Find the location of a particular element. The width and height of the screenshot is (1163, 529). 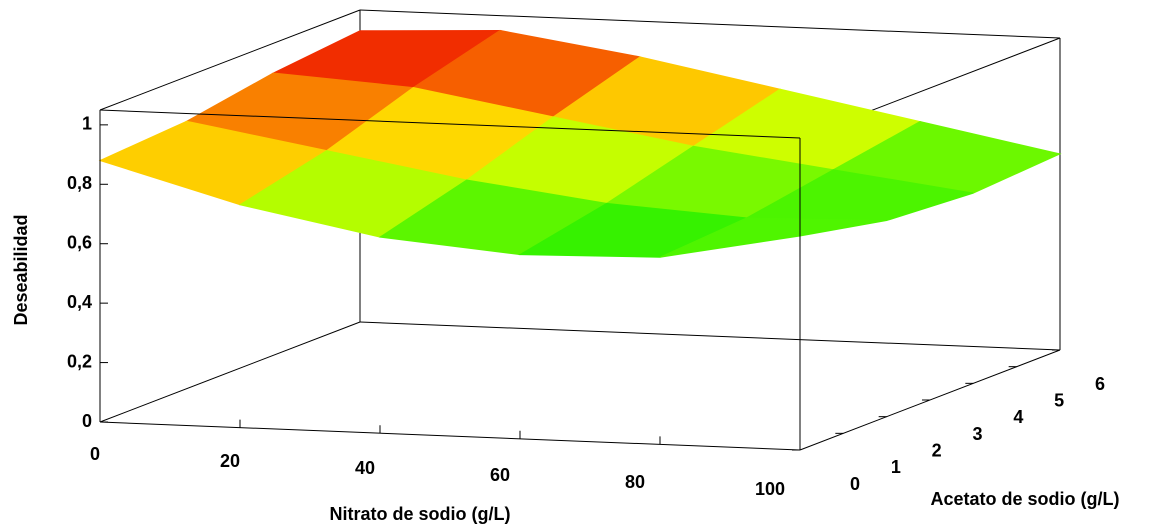

y-tick-label: 2 is located at coordinates (937, 450).